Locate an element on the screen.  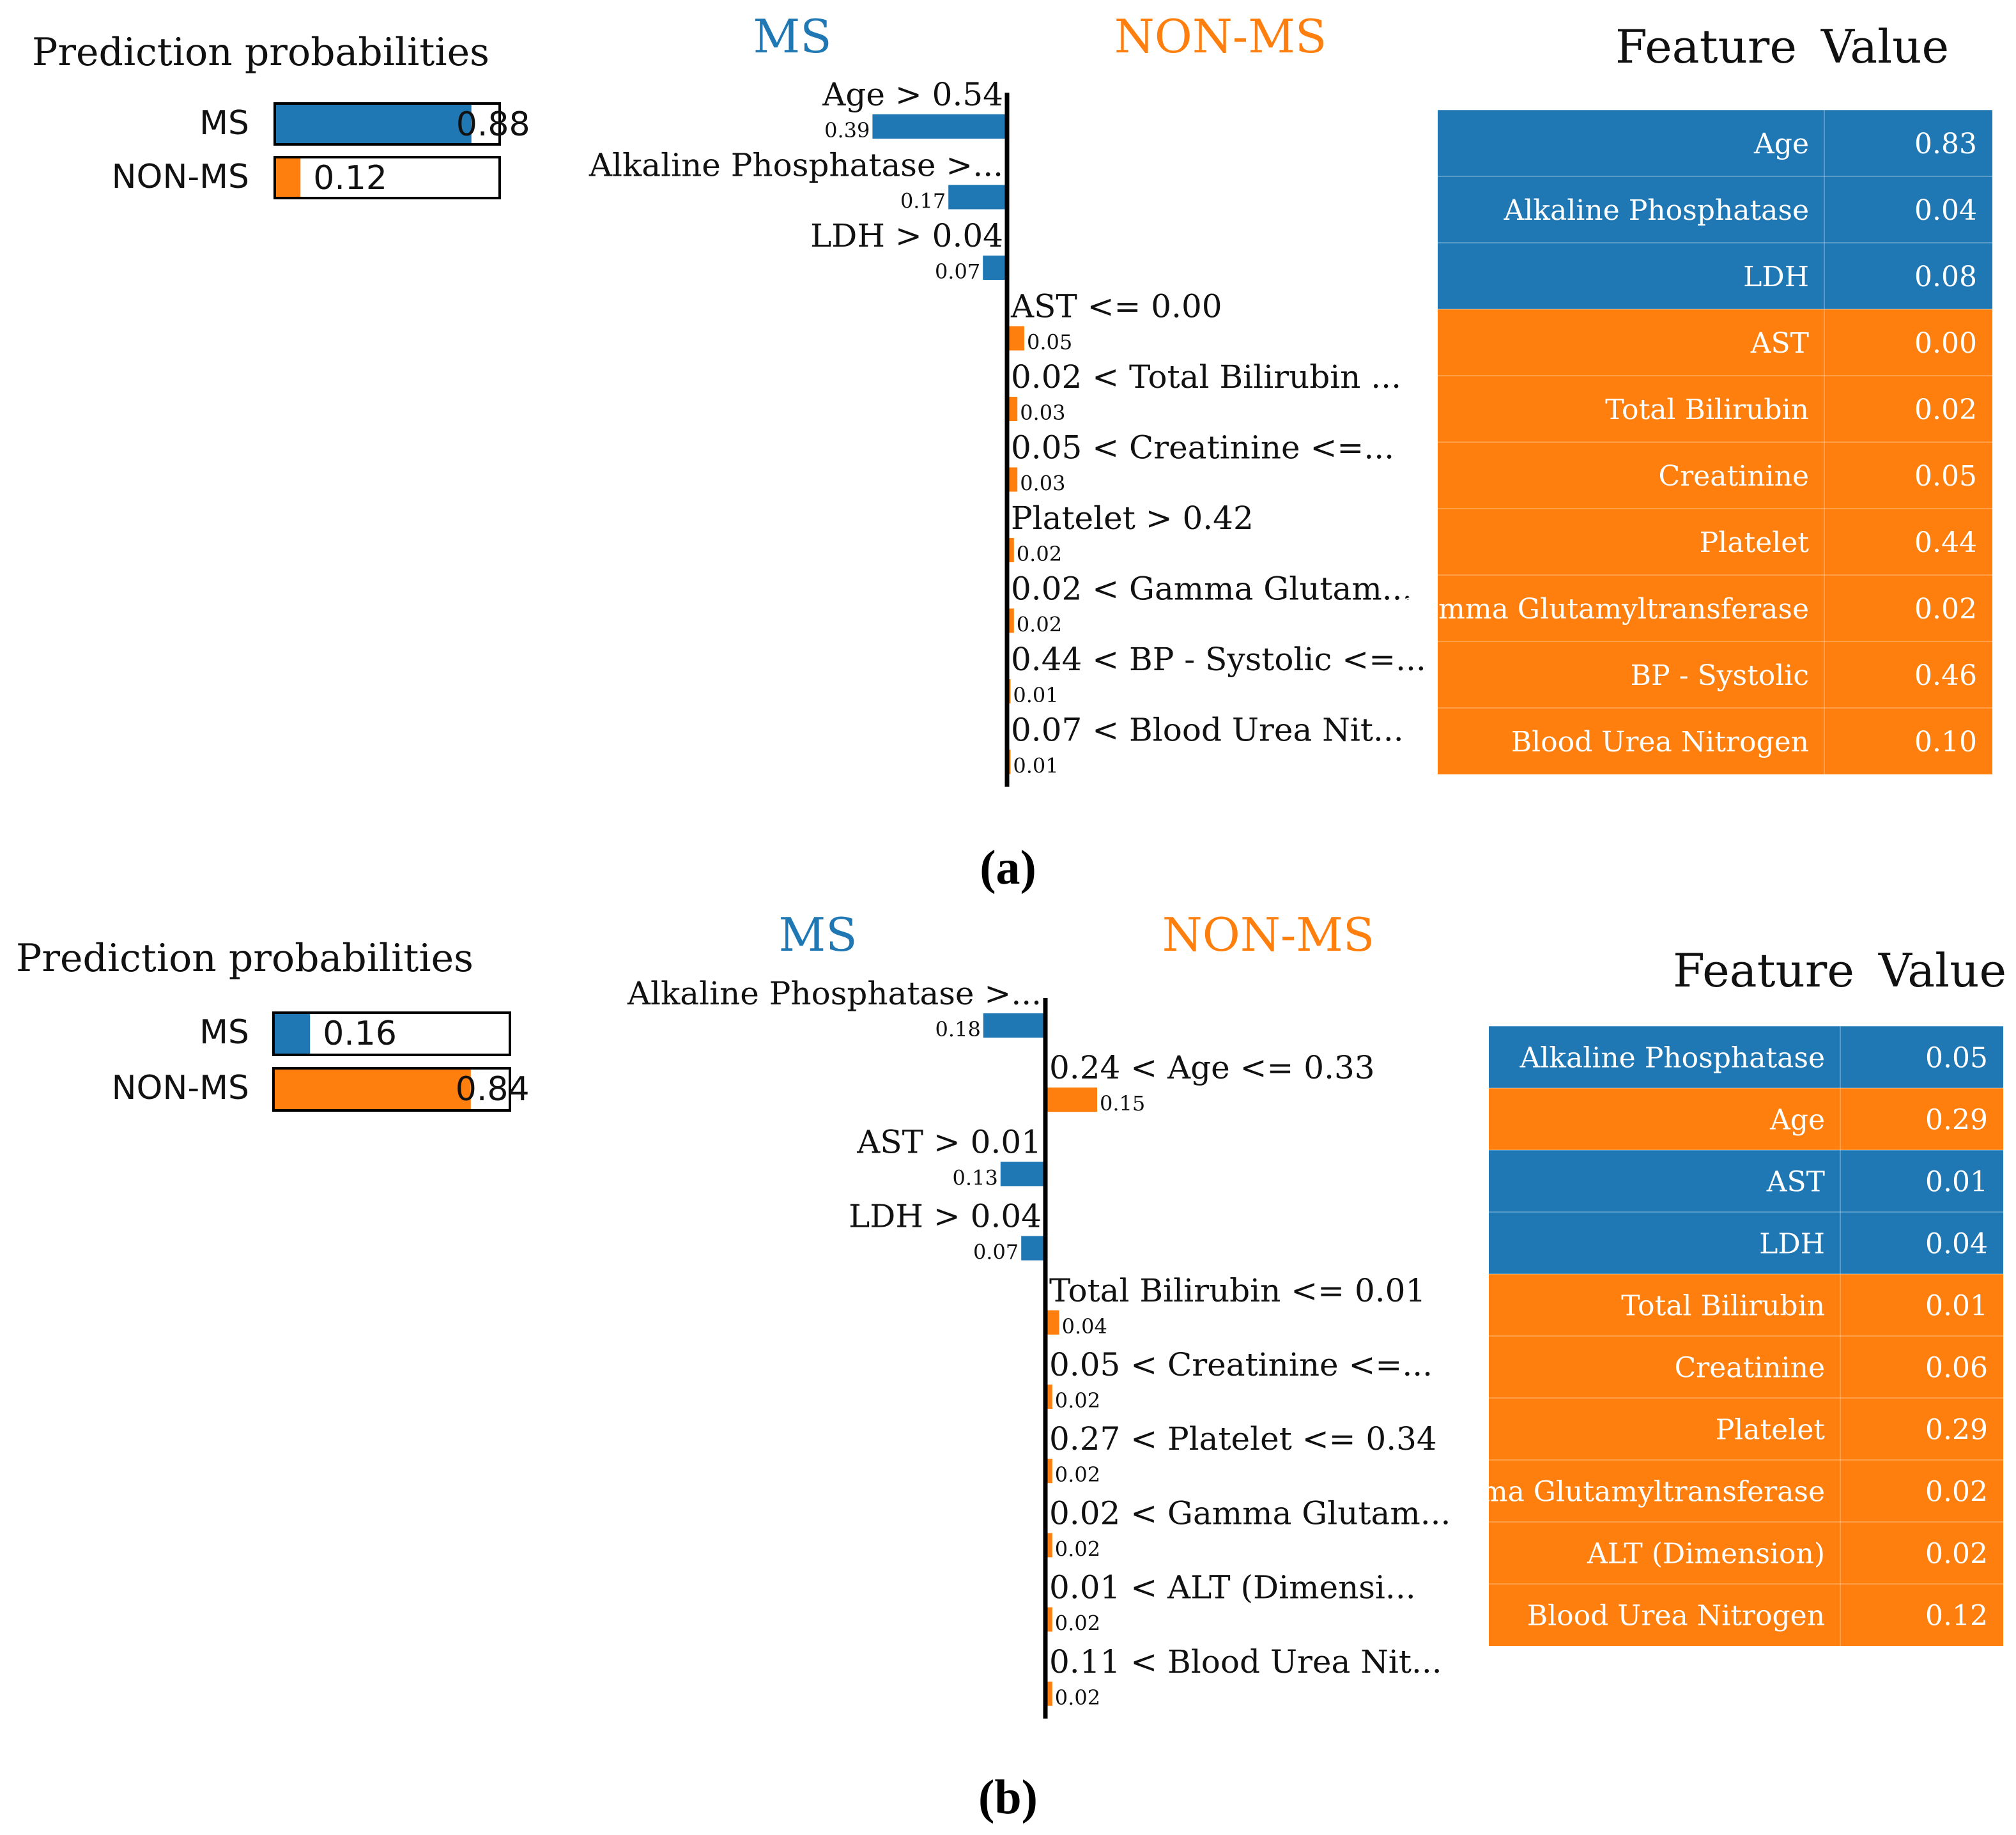
feature-rule-label: 0.24 < Age <= 0.33 is located at coordinates (1212, 1067).